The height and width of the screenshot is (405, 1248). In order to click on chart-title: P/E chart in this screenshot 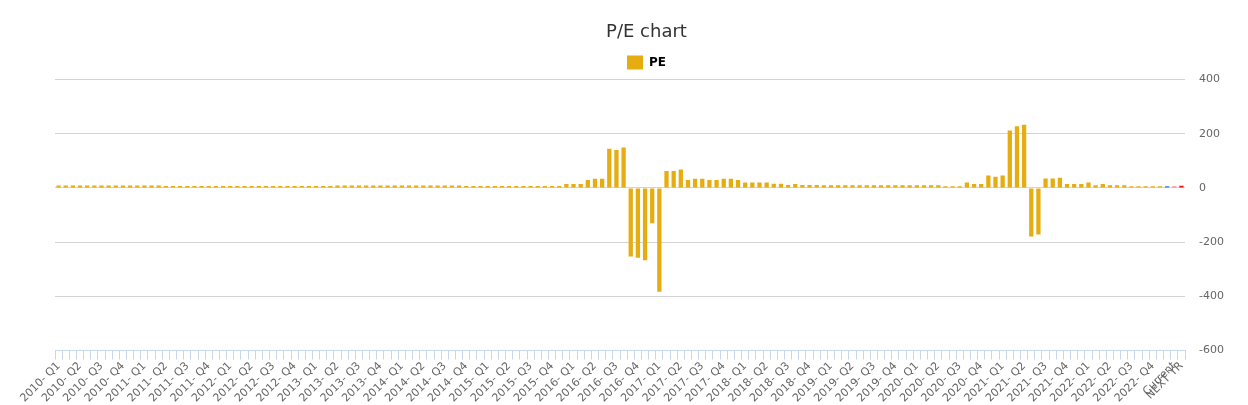, I will do `click(646, 31)`.